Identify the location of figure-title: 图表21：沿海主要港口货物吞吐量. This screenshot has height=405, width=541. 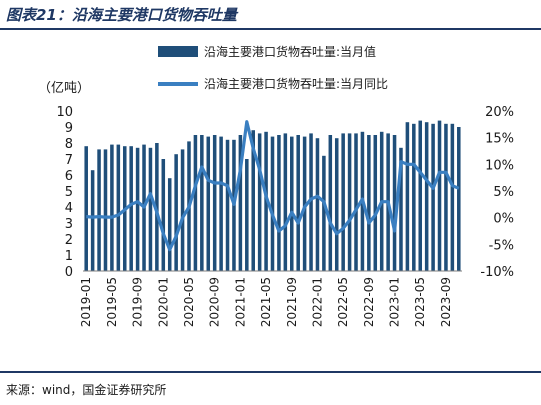
(121, 15).